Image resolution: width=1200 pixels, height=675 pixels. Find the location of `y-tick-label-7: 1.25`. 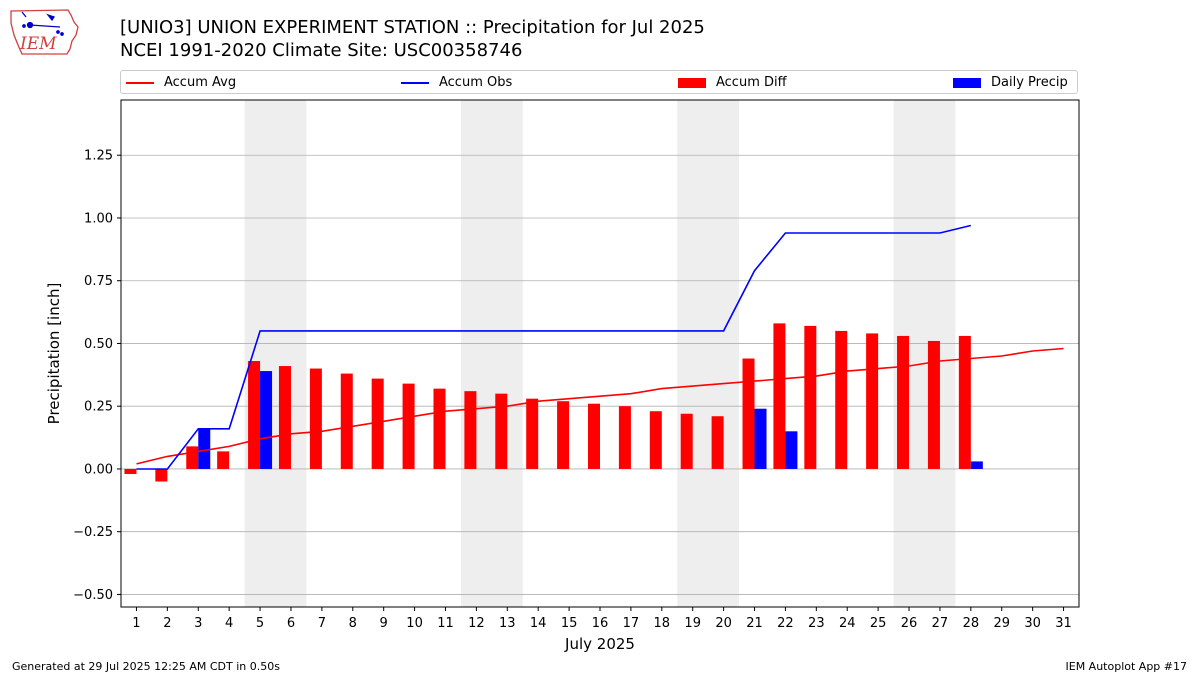

y-tick-label-7: 1.25 is located at coordinates (98, 156).